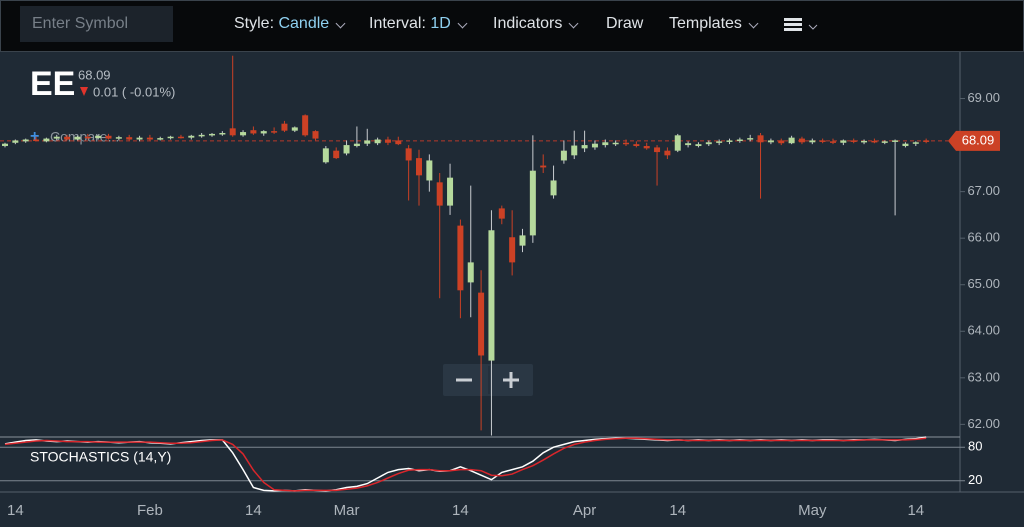 The width and height of the screenshot is (1024, 527). What do you see at coordinates (418, 24) in the screenshot?
I see `interval-menu: Interval: 1D` at bounding box center [418, 24].